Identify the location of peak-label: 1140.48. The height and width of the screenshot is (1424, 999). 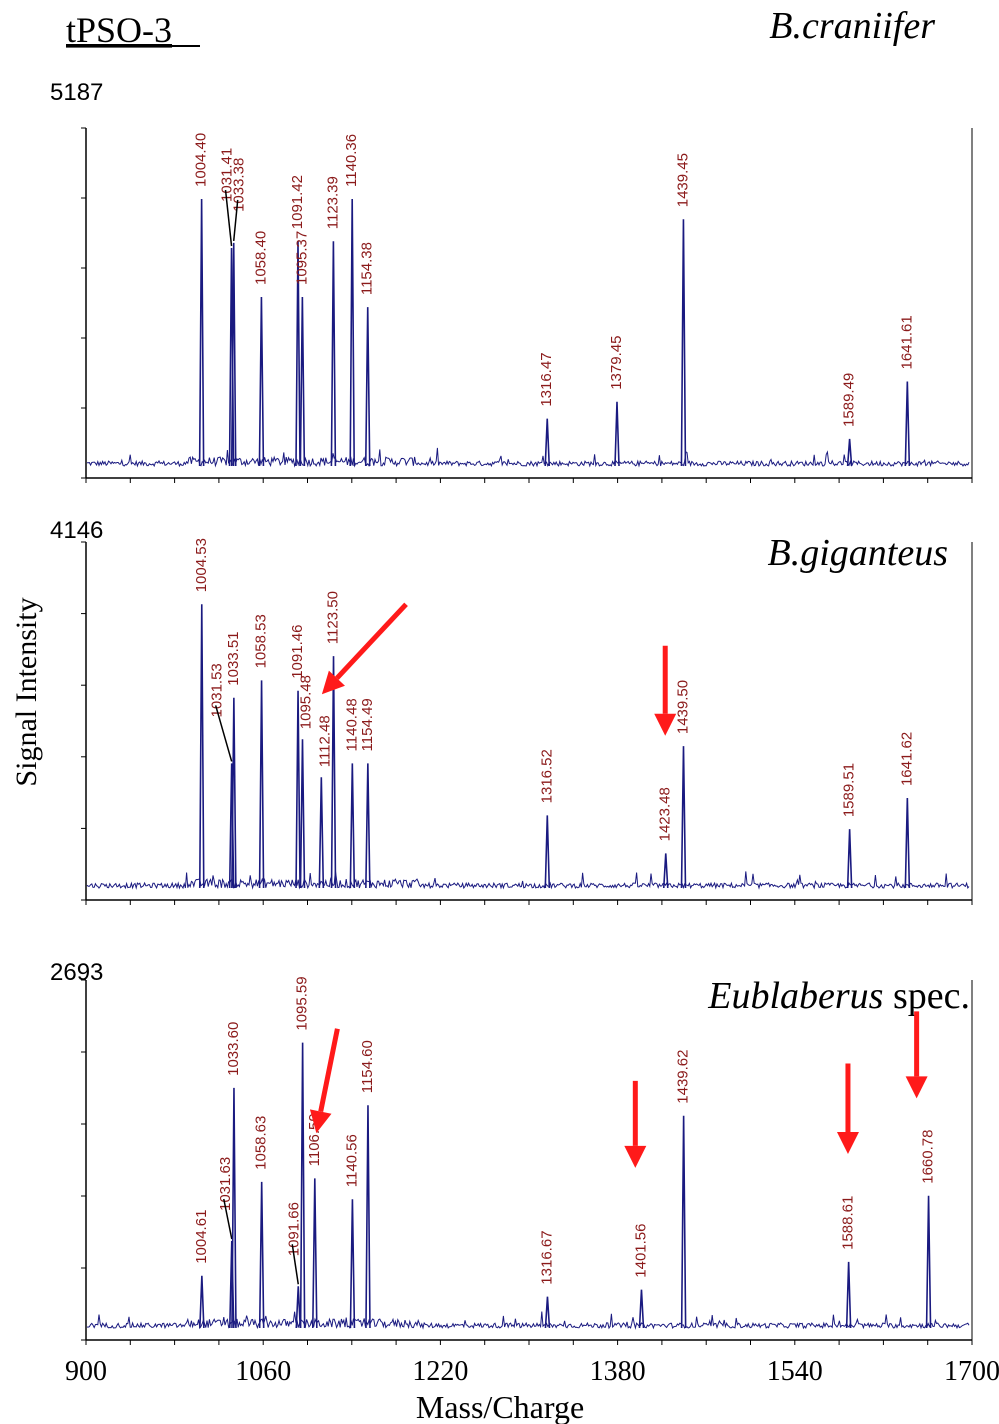
(351, 724).